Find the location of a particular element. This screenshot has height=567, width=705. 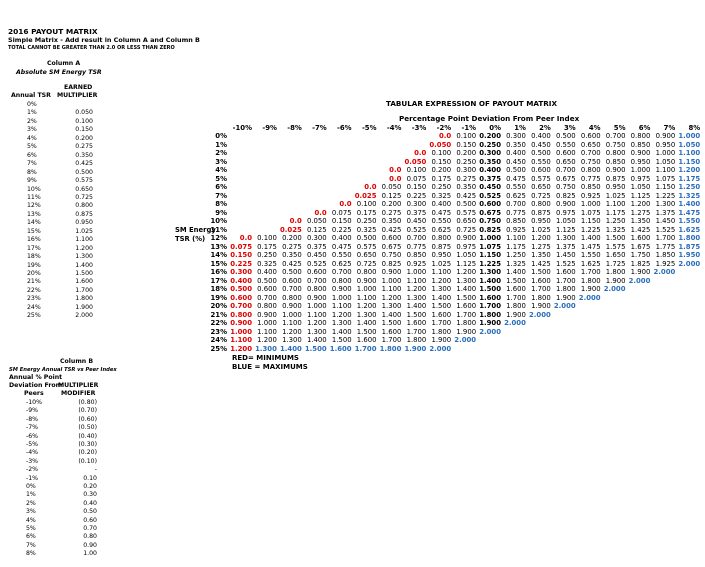

matrix-cell: 1.700 is located at coordinates (391, 340).